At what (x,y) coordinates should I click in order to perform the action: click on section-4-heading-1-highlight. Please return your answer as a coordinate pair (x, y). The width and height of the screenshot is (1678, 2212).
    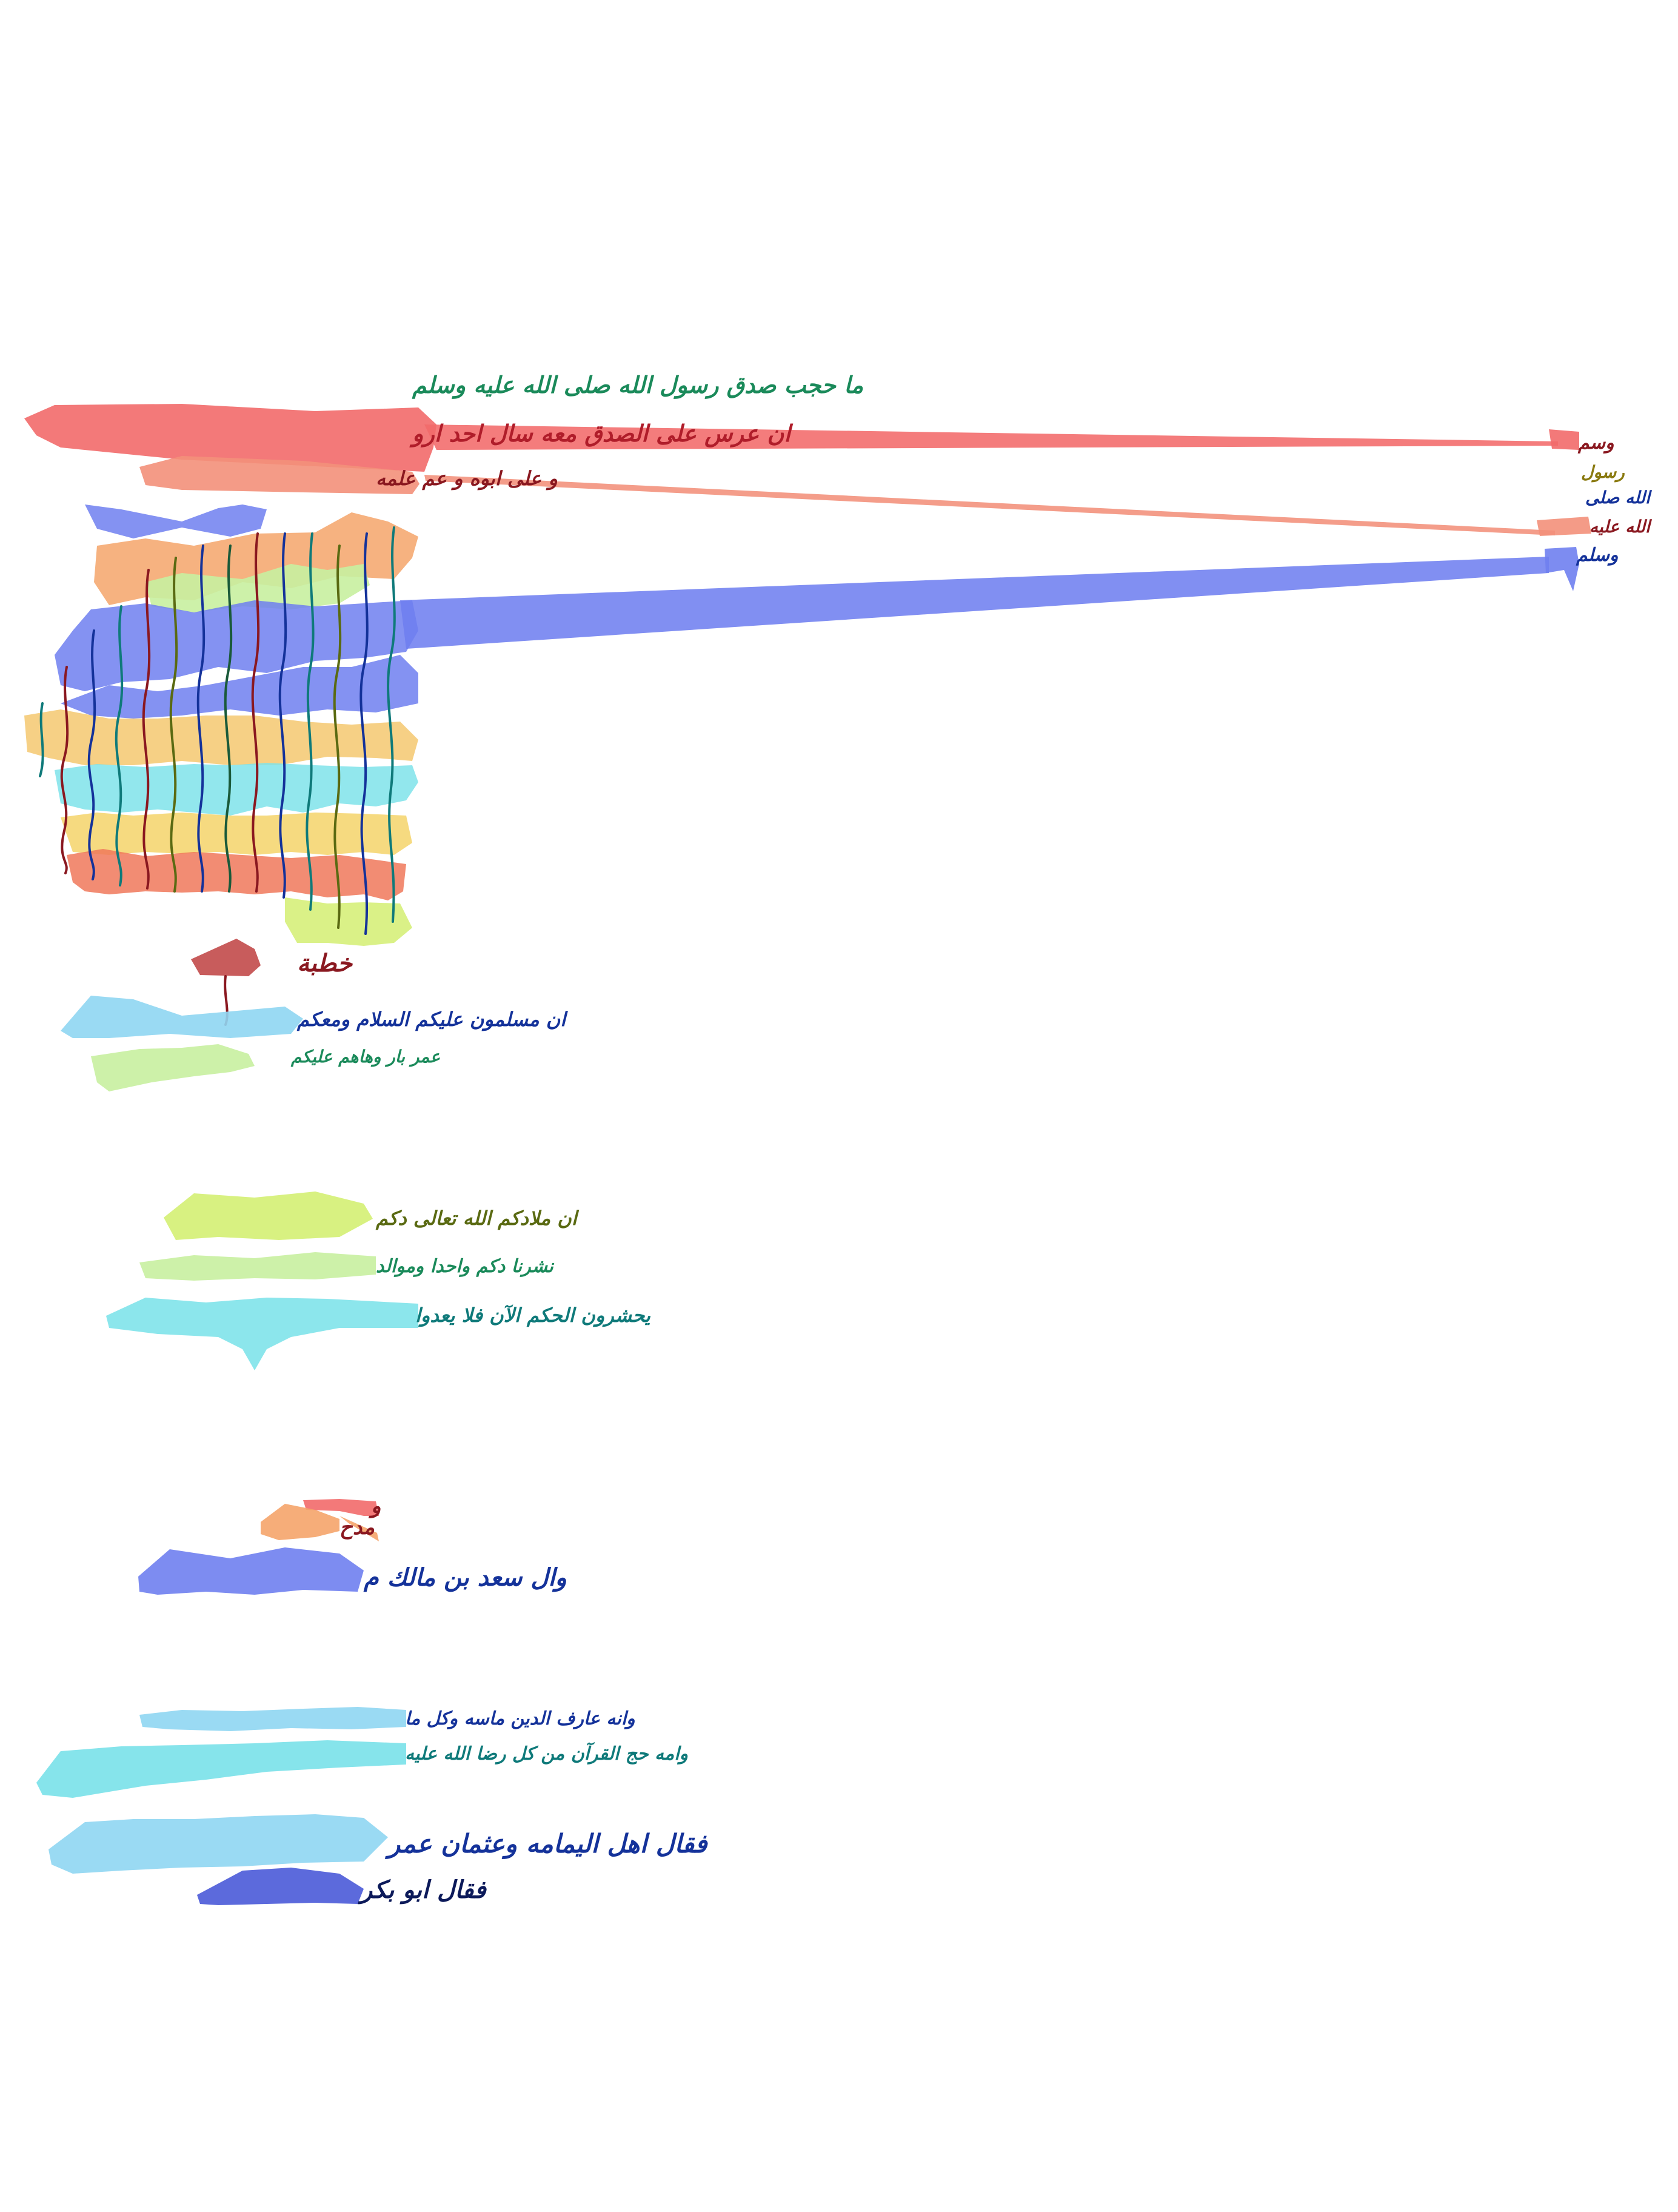
    Looking at the image, I should click on (341, 1507).